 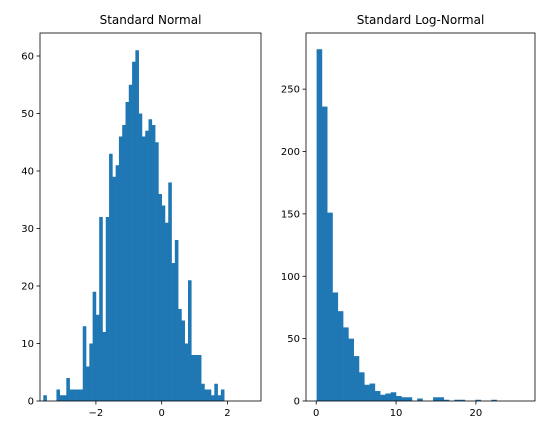 What do you see at coordinates (27, 344) in the screenshot?
I see `standard-normal-y-tick-label: 10` at bounding box center [27, 344].